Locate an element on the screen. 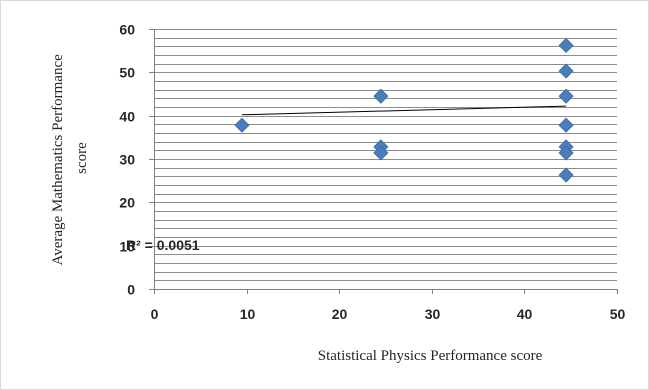 This screenshot has height=390, width=649. y-tick-label: 50 is located at coordinates (127, 73).